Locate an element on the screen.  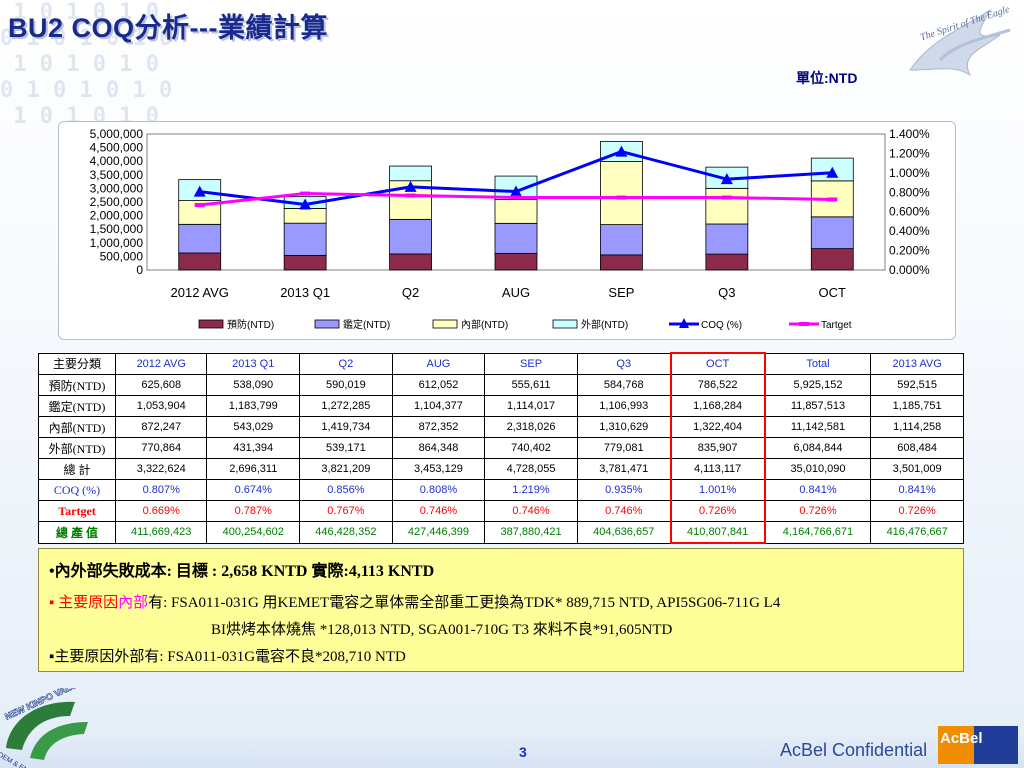
y-left-tick-label: 1,500,000 is located at coordinates (117, 229).